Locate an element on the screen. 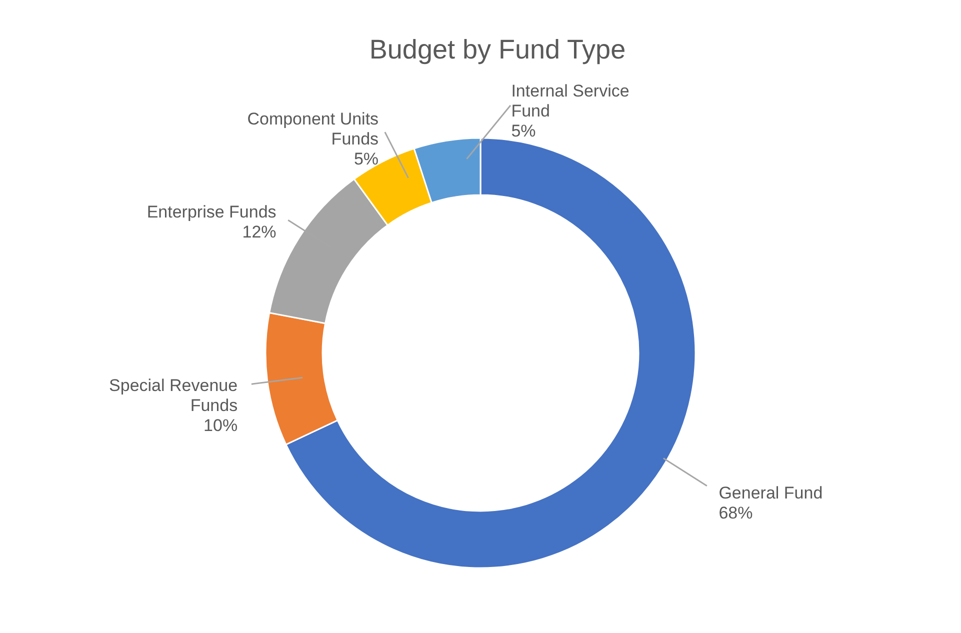 This screenshot has height=633, width=961. data-label: 10% is located at coordinates (221, 425).